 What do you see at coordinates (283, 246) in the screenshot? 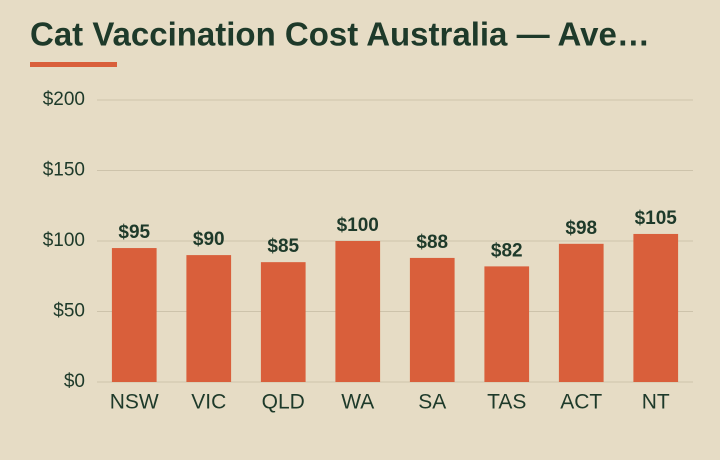
I see `value-label: $85` at bounding box center [283, 246].